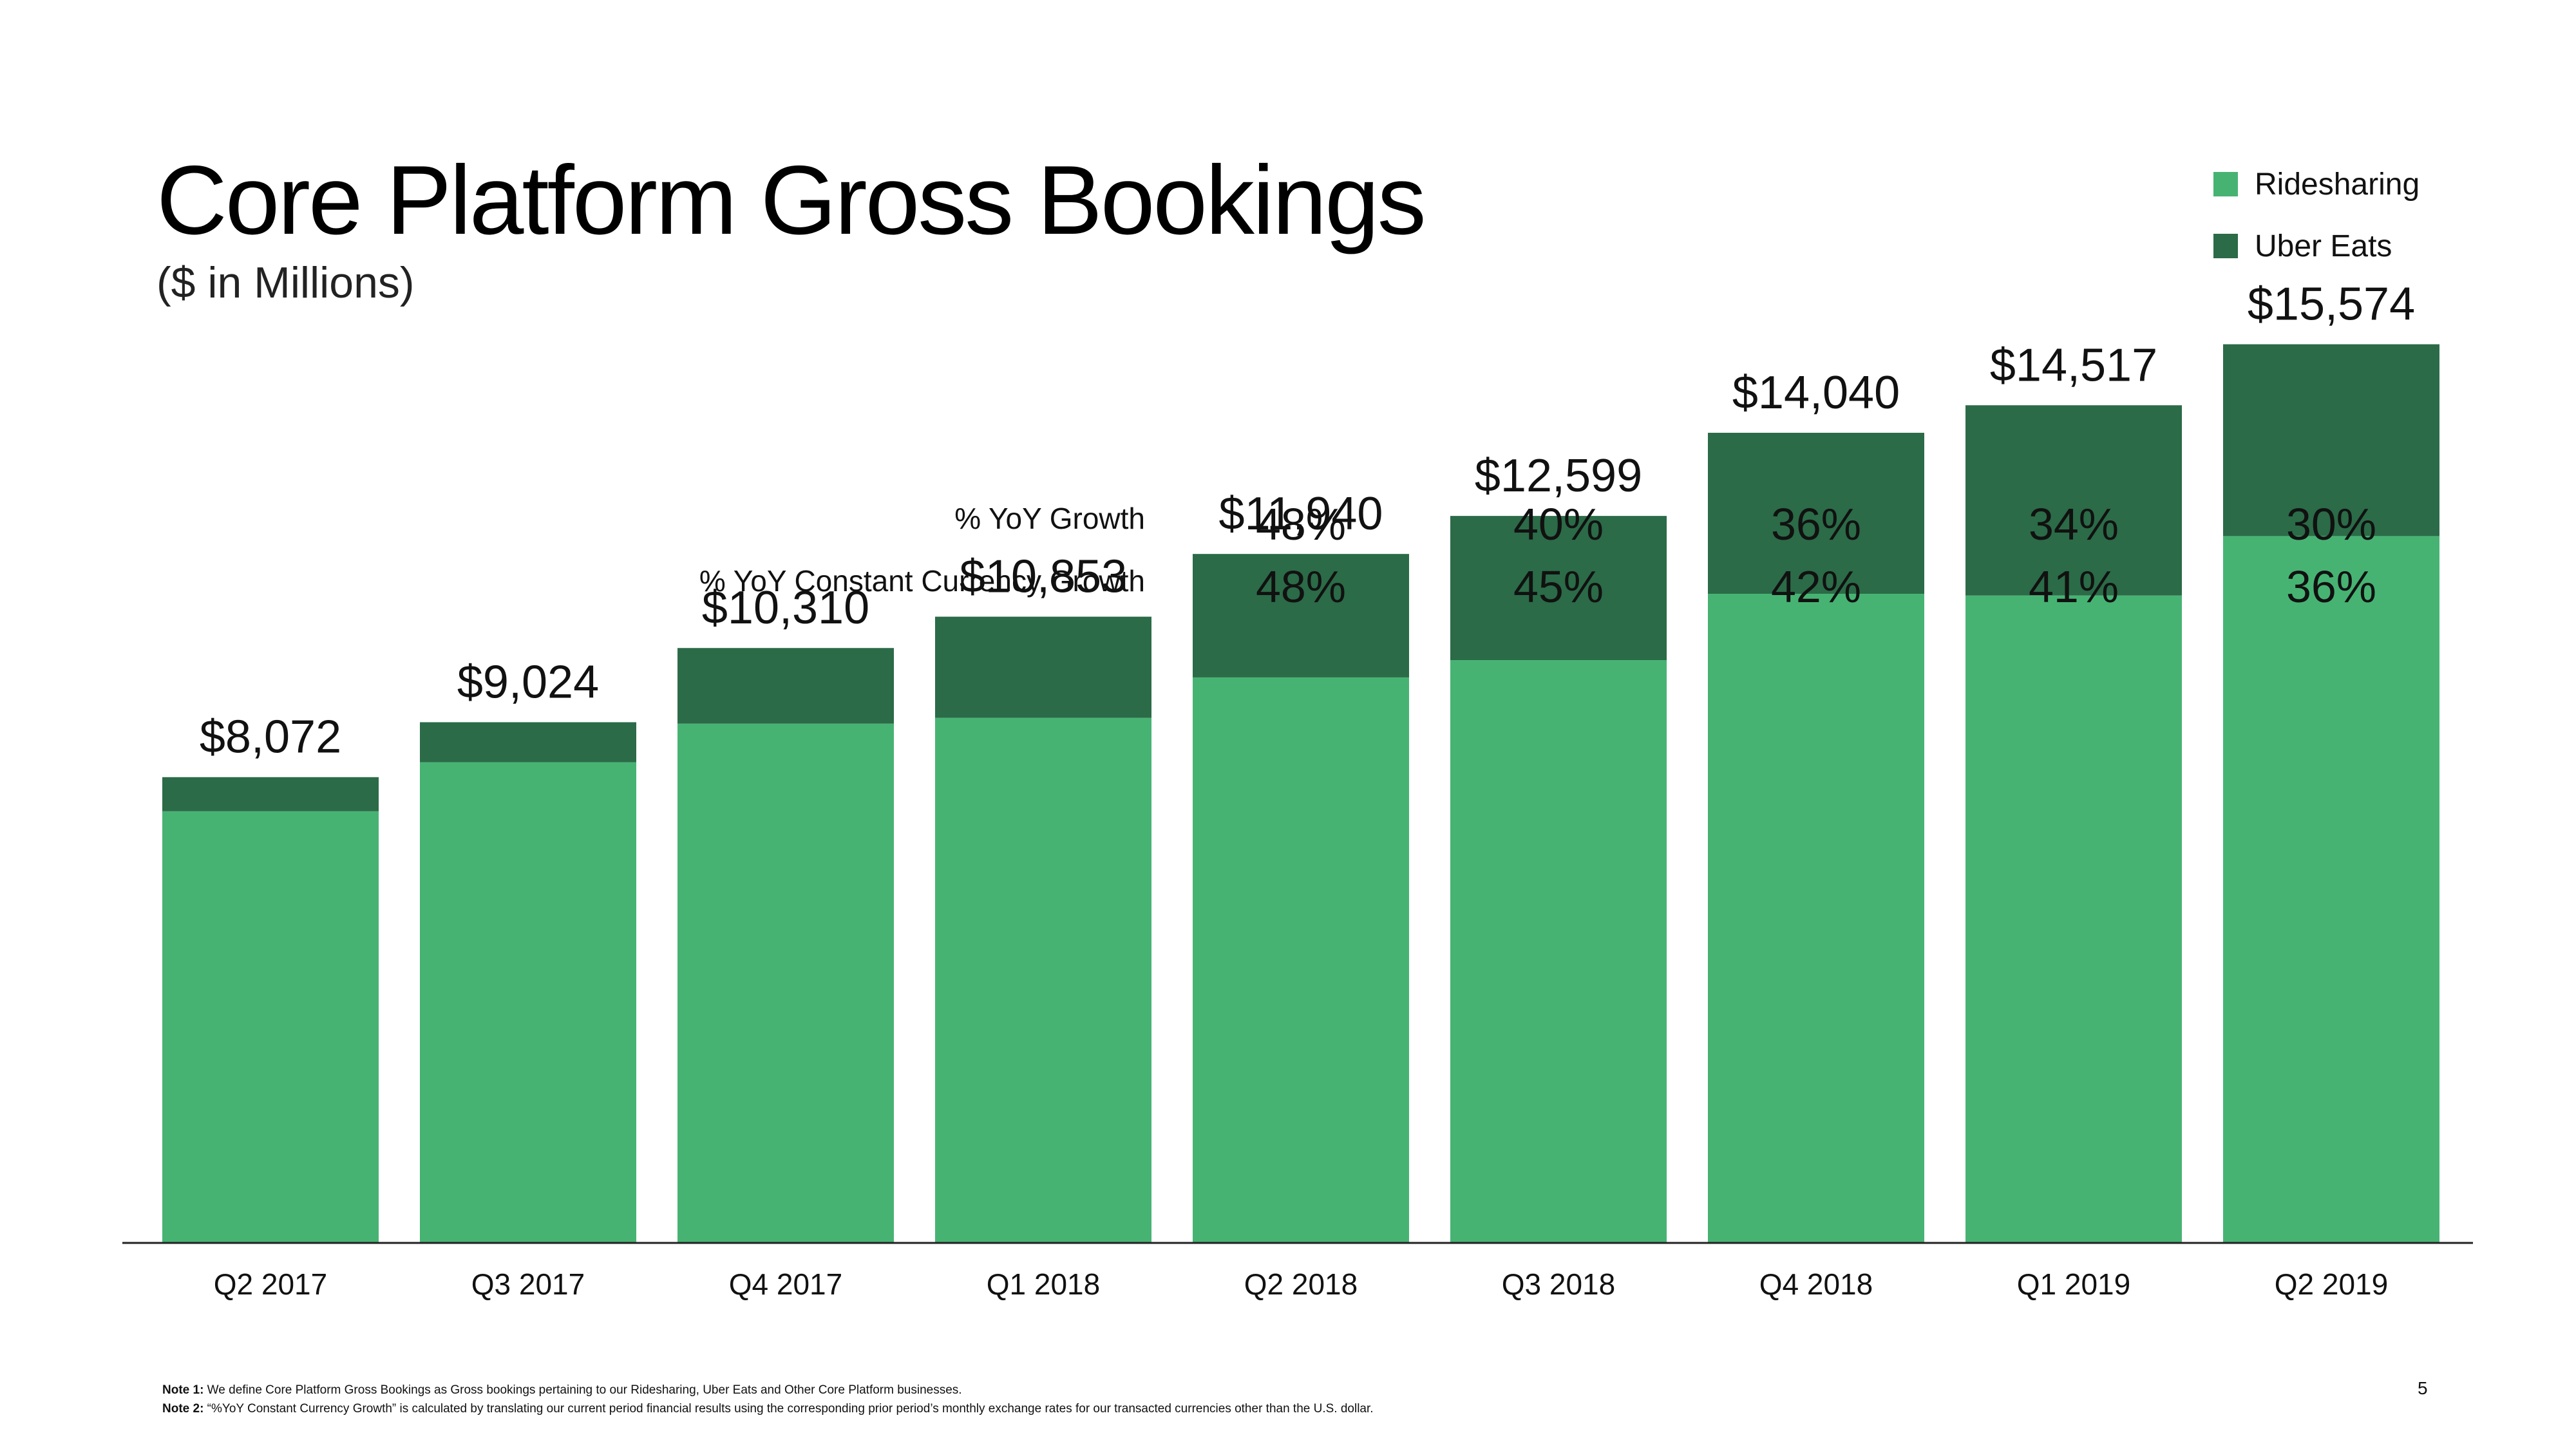 The image size is (2576, 1449). I want to click on legend-swatch-uber-eats, so click(2225, 246).